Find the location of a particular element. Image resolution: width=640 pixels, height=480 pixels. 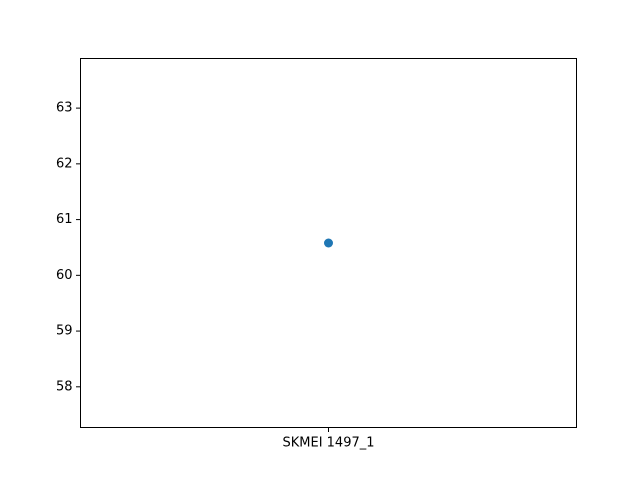

data-point is located at coordinates (328, 243).